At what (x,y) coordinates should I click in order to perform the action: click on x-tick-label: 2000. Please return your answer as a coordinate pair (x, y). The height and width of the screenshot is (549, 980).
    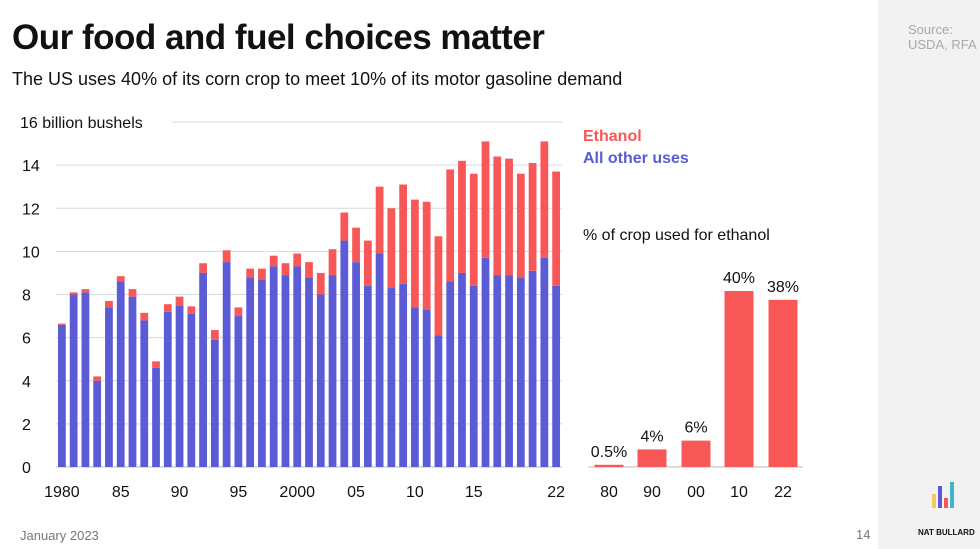
    Looking at the image, I should click on (297, 492).